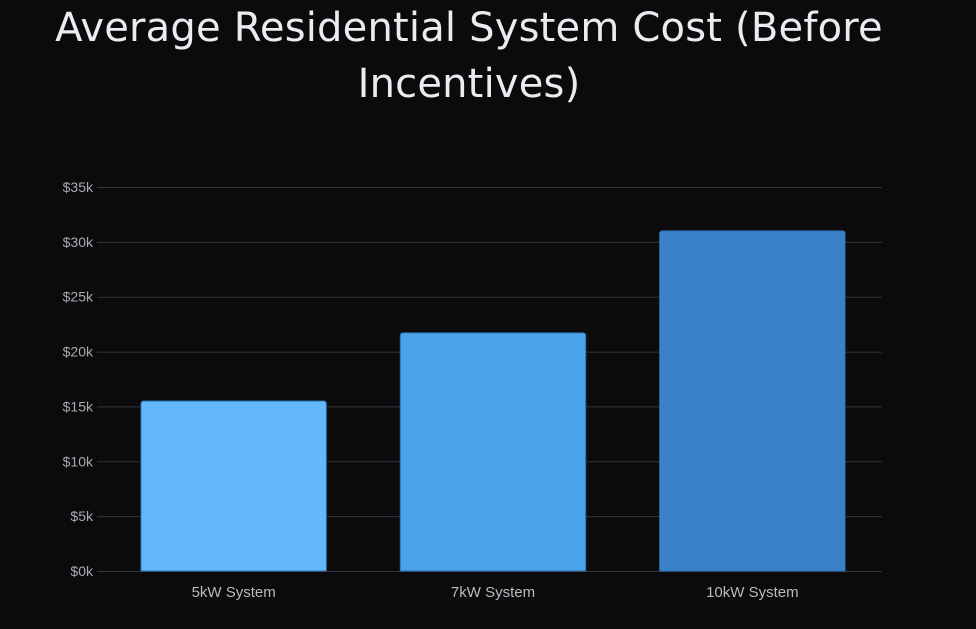 The width and height of the screenshot is (976, 629). Describe the element at coordinates (78, 187) in the screenshot. I see `y-tick-label: $35k` at that location.